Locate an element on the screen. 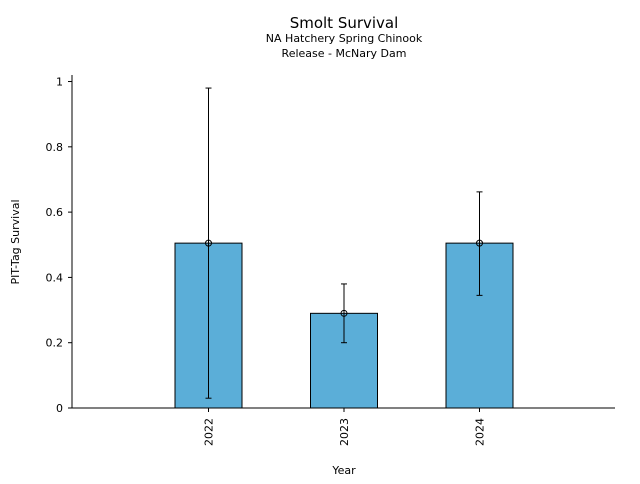  point-marker-2023 is located at coordinates (344, 313).